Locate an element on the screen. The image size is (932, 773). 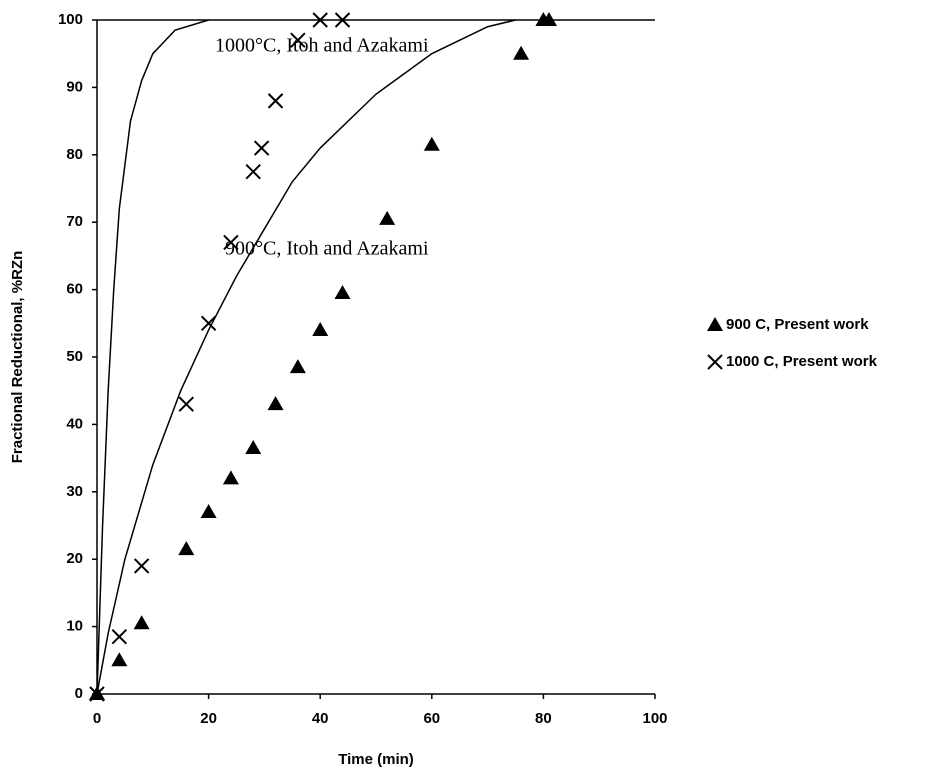
x-tick-label: 20 is located at coordinates (208, 718).